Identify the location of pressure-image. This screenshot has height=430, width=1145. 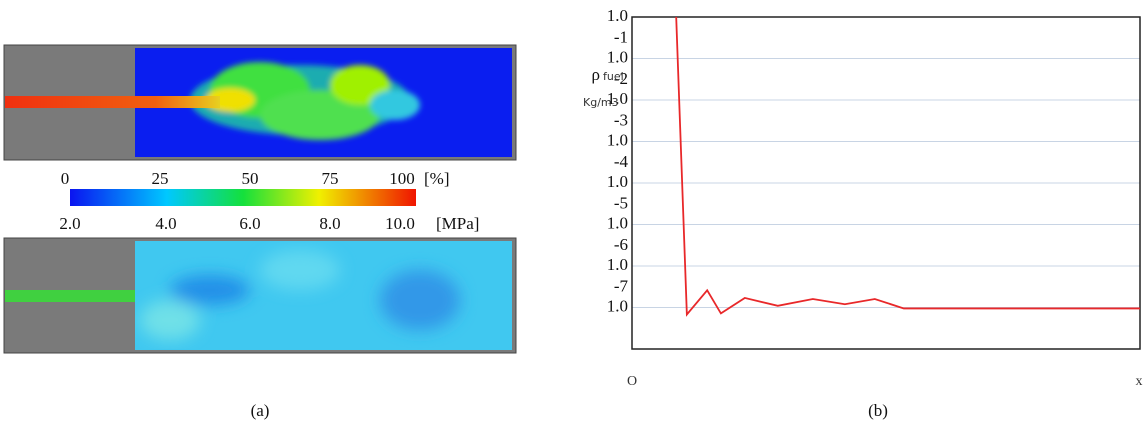
(260, 295).